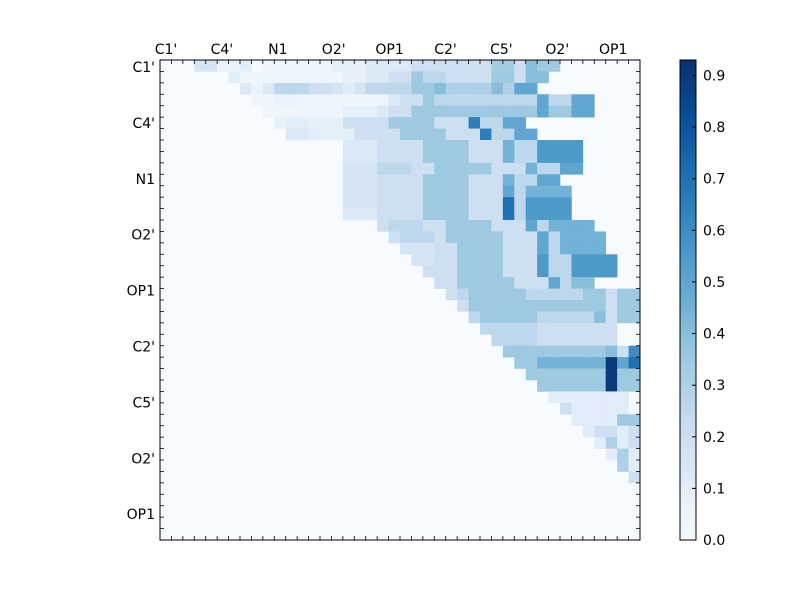 The height and width of the screenshot is (600, 800). What do you see at coordinates (714, 489) in the screenshot?
I see `colorbar-tick-label: 0.1` at bounding box center [714, 489].